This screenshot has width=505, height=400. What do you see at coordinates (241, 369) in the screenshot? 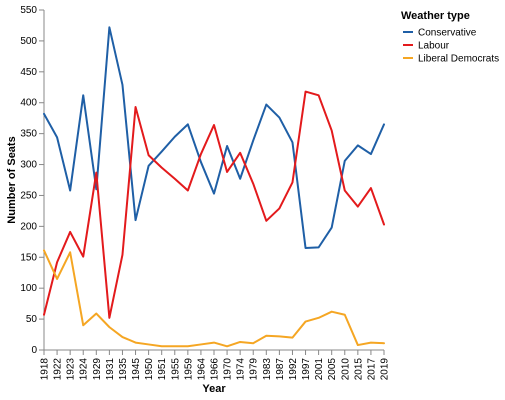
I see `x-tick-label: 1974` at bounding box center [241, 369].